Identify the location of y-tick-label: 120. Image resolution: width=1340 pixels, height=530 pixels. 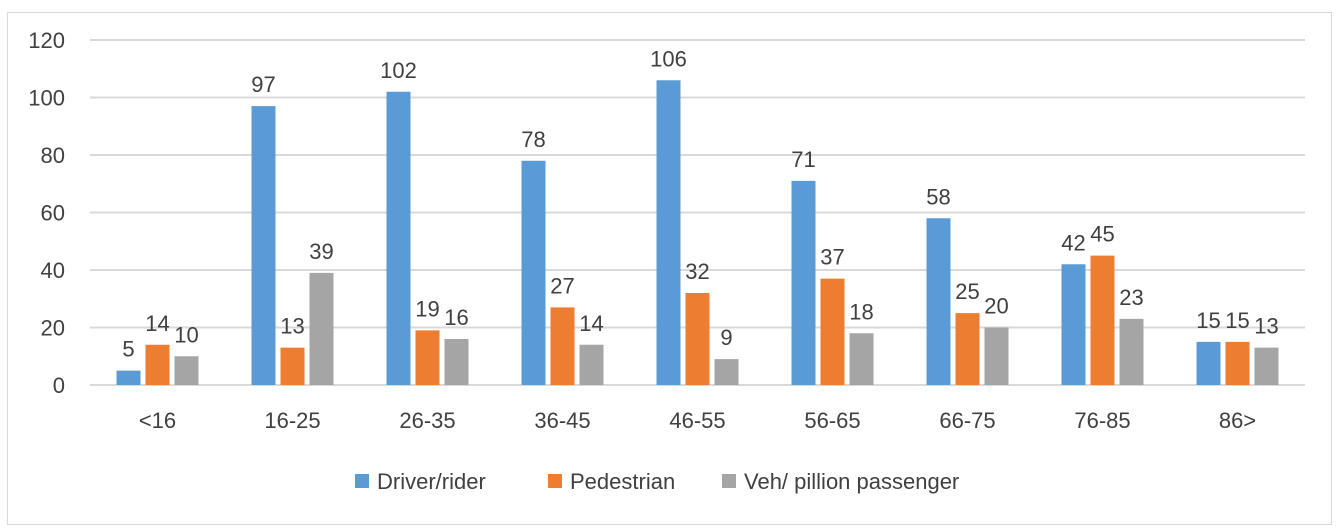
(46, 40).